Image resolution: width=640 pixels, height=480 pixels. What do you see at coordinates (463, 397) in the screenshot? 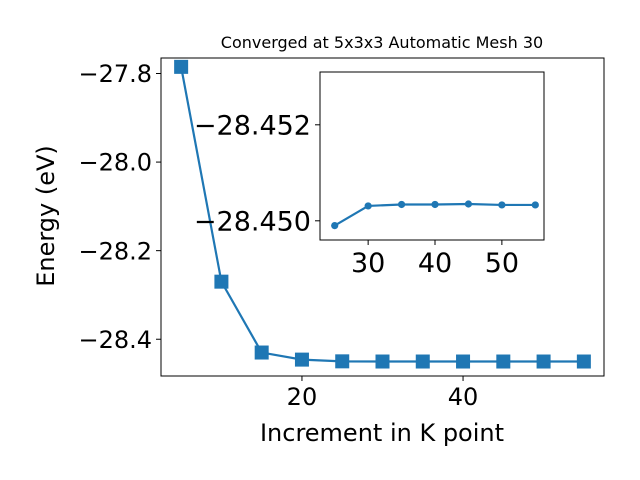
I see `main-x-tick-label: 40` at bounding box center [463, 397].